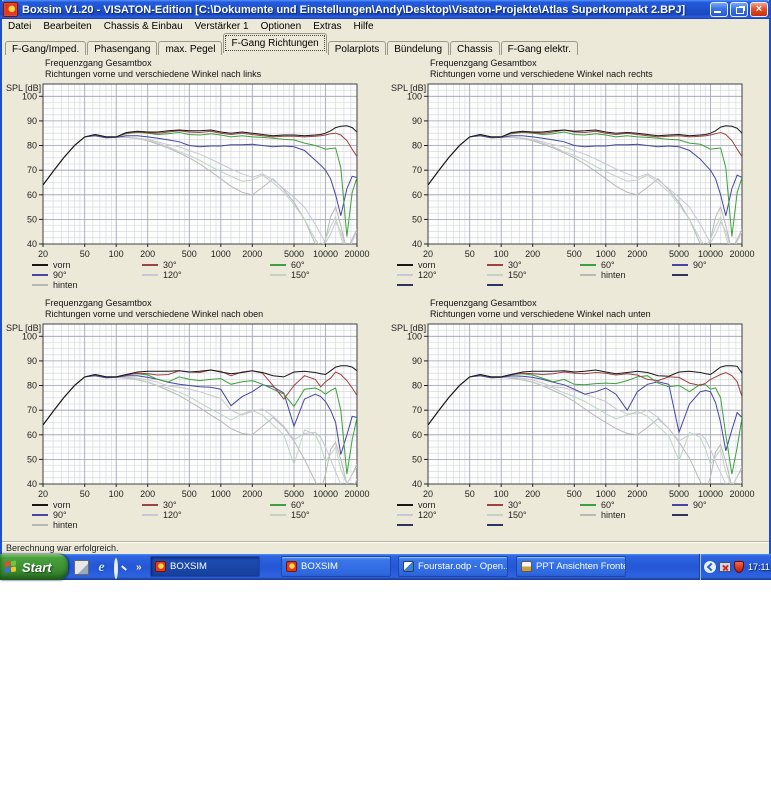  What do you see at coordinates (532, 494) in the screenshot?
I see `svg-text: 200` at bounding box center [532, 494].